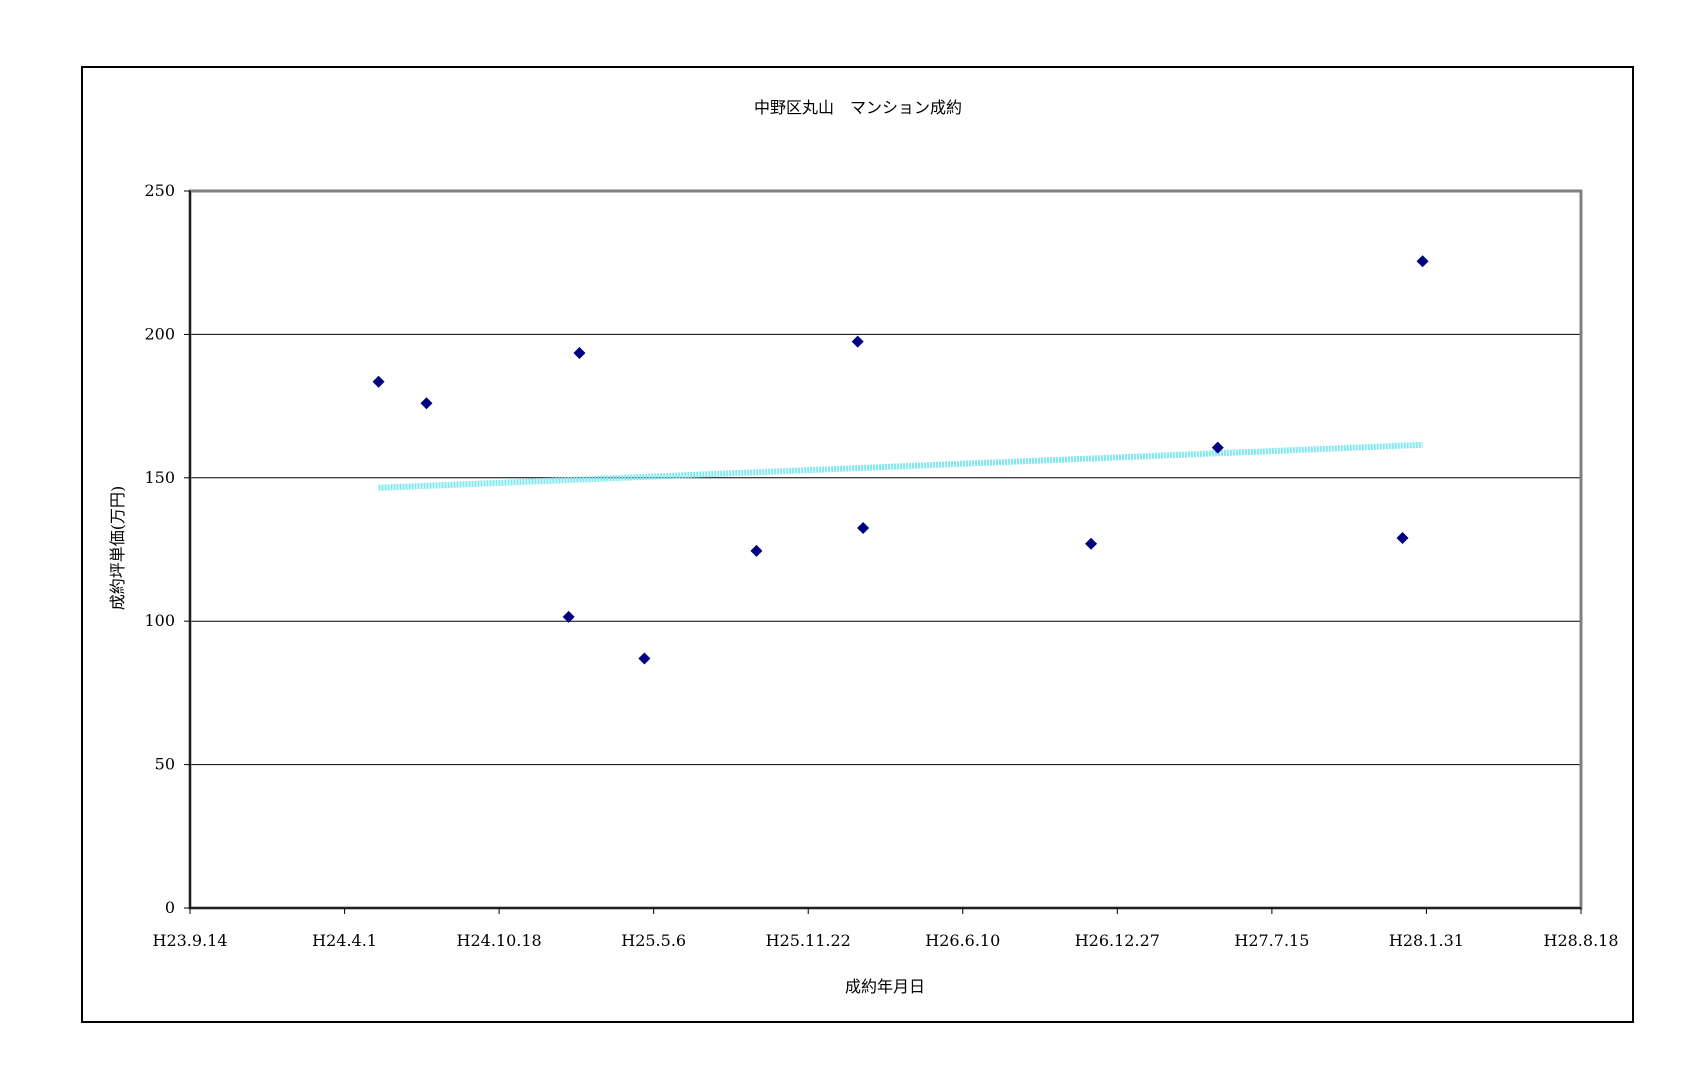 Image resolution: width=1706 pixels, height=1083 pixels. What do you see at coordinates (858, 107) in the screenshot?
I see `chart-title: 中野区丸山 マンション成約` at bounding box center [858, 107].